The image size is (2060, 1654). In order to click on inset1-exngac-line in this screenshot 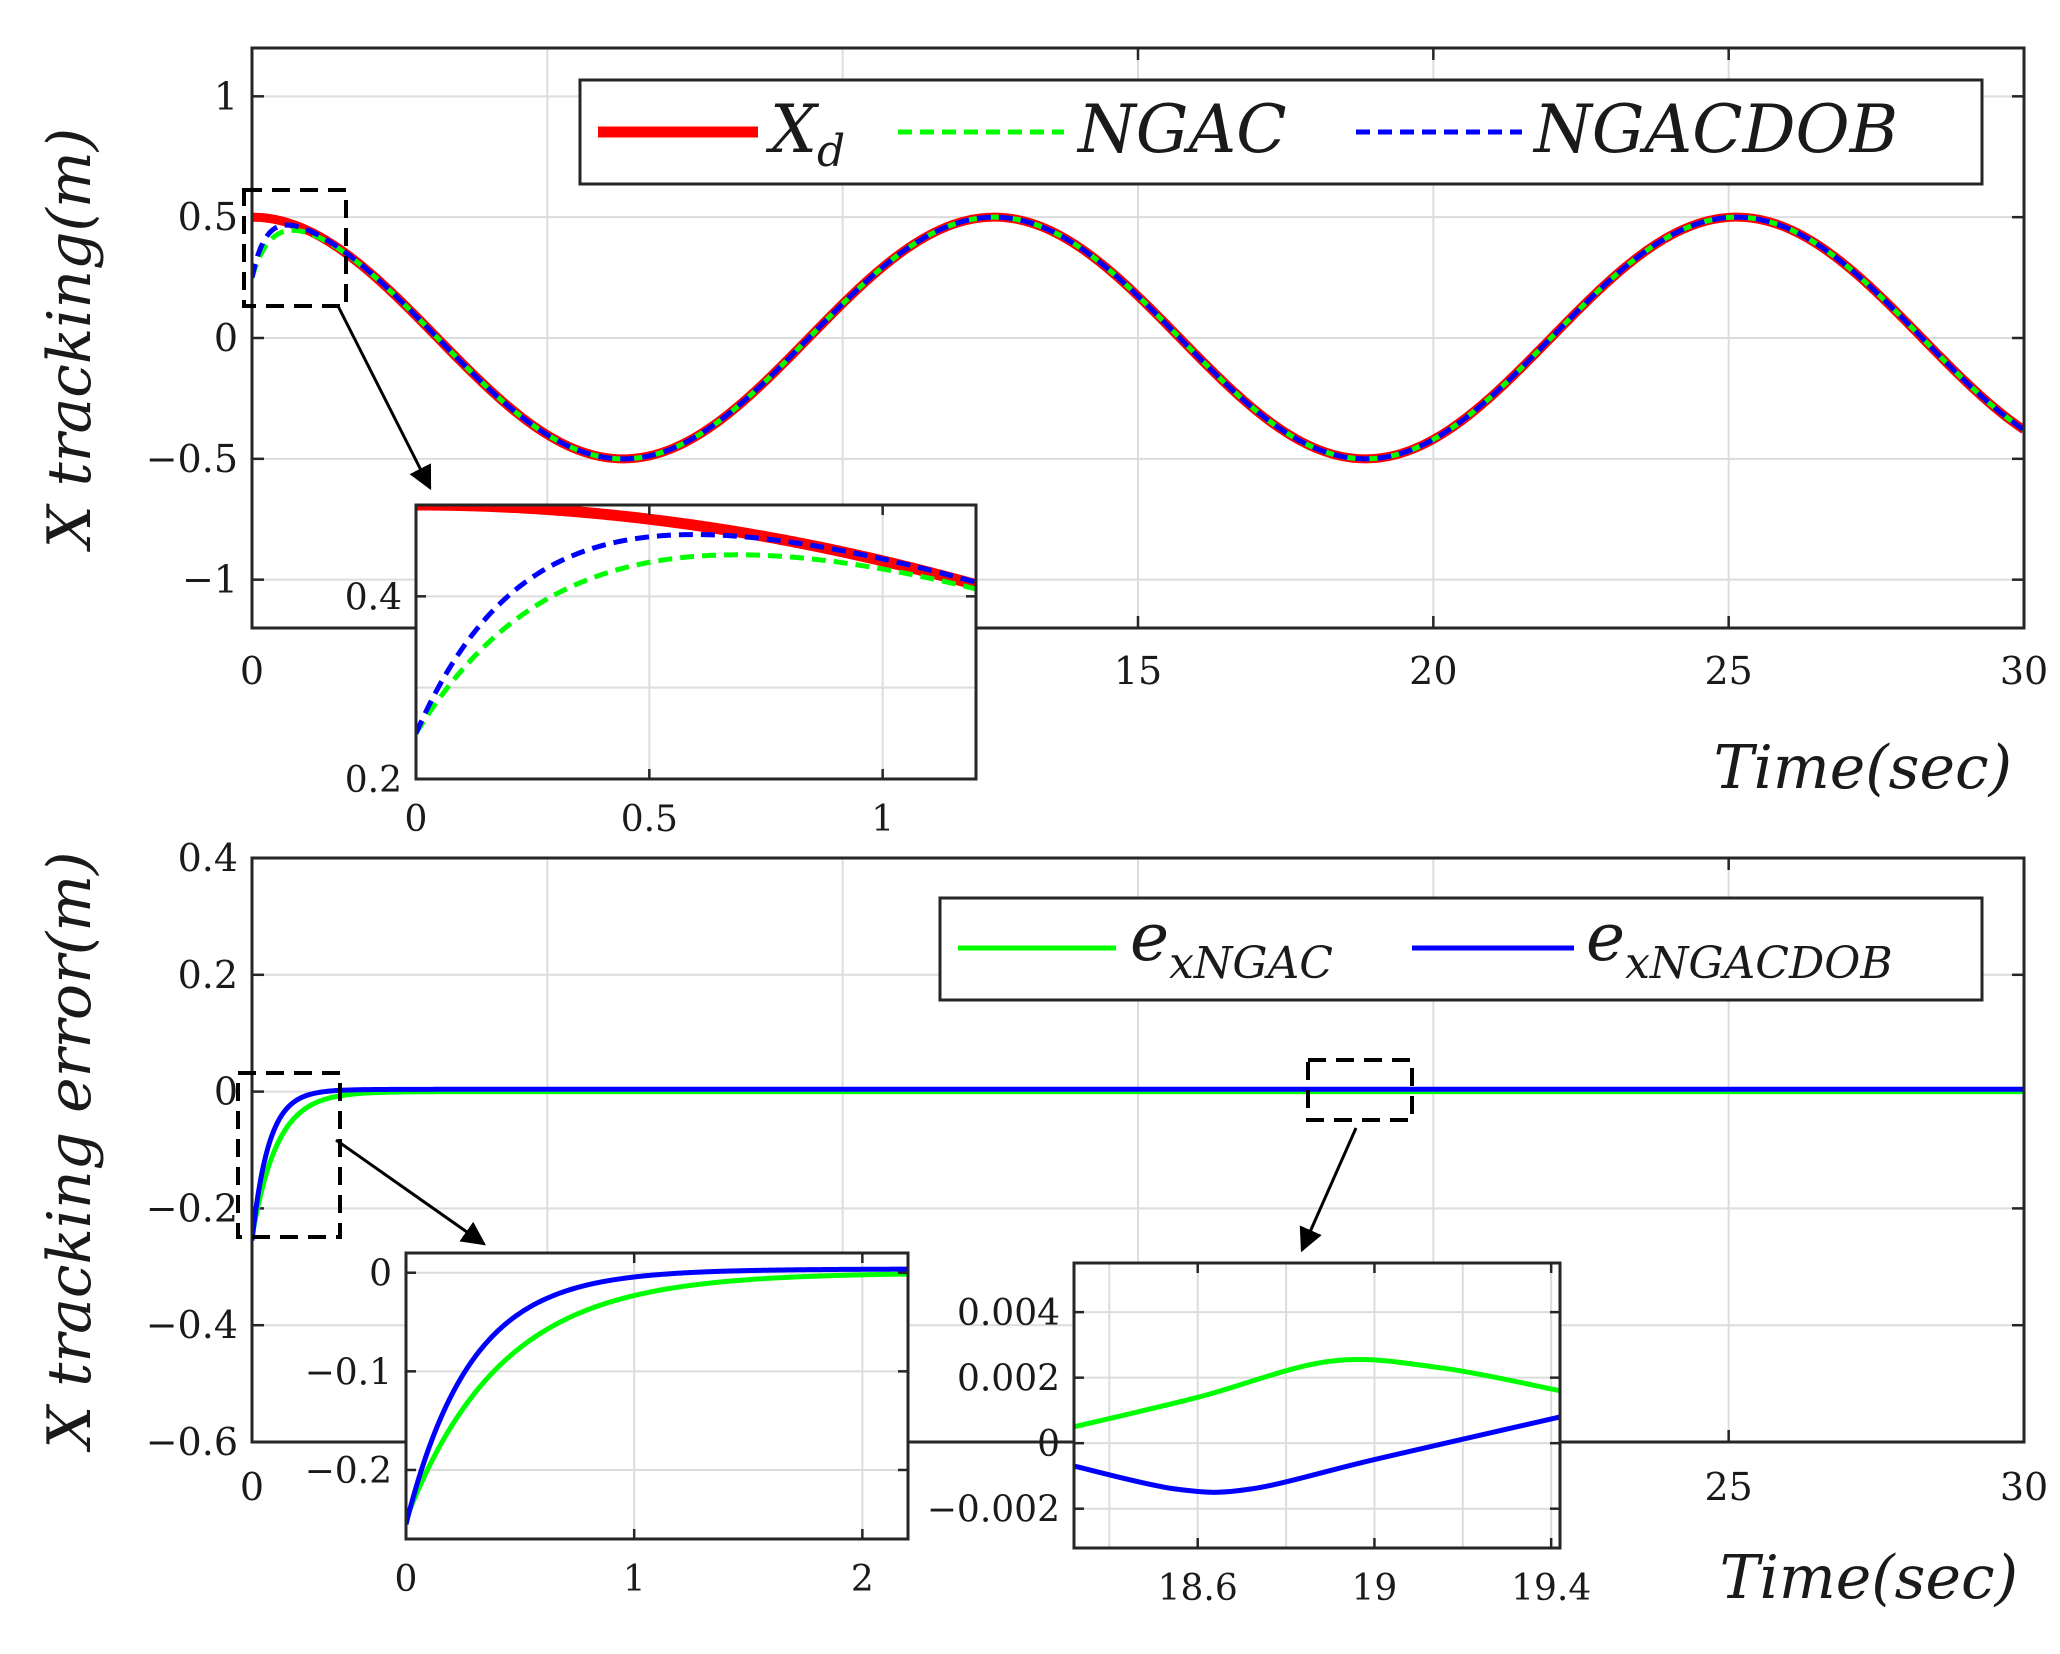, I will do `click(657, 1396)`.